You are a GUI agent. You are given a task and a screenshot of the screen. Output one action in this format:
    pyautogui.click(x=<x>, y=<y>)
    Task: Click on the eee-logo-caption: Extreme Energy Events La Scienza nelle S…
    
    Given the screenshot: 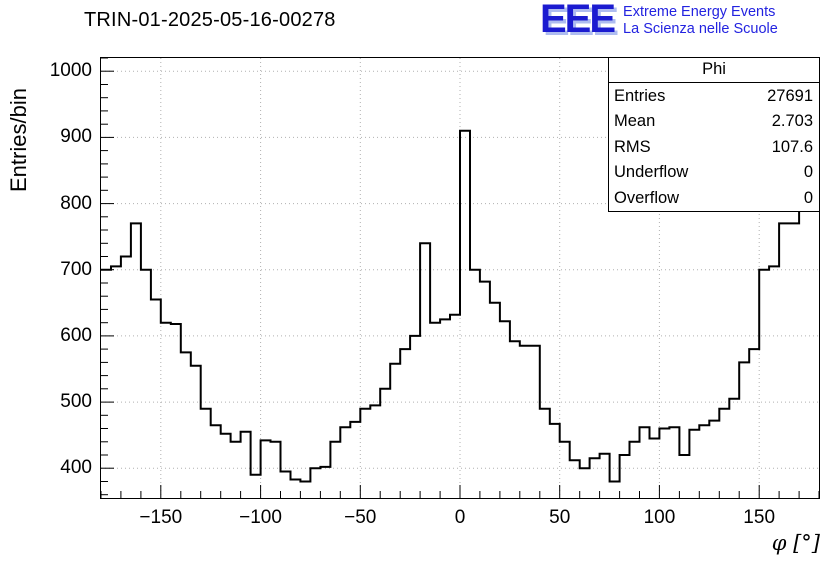 What is the action you would take?
    pyautogui.click(x=700, y=19)
    